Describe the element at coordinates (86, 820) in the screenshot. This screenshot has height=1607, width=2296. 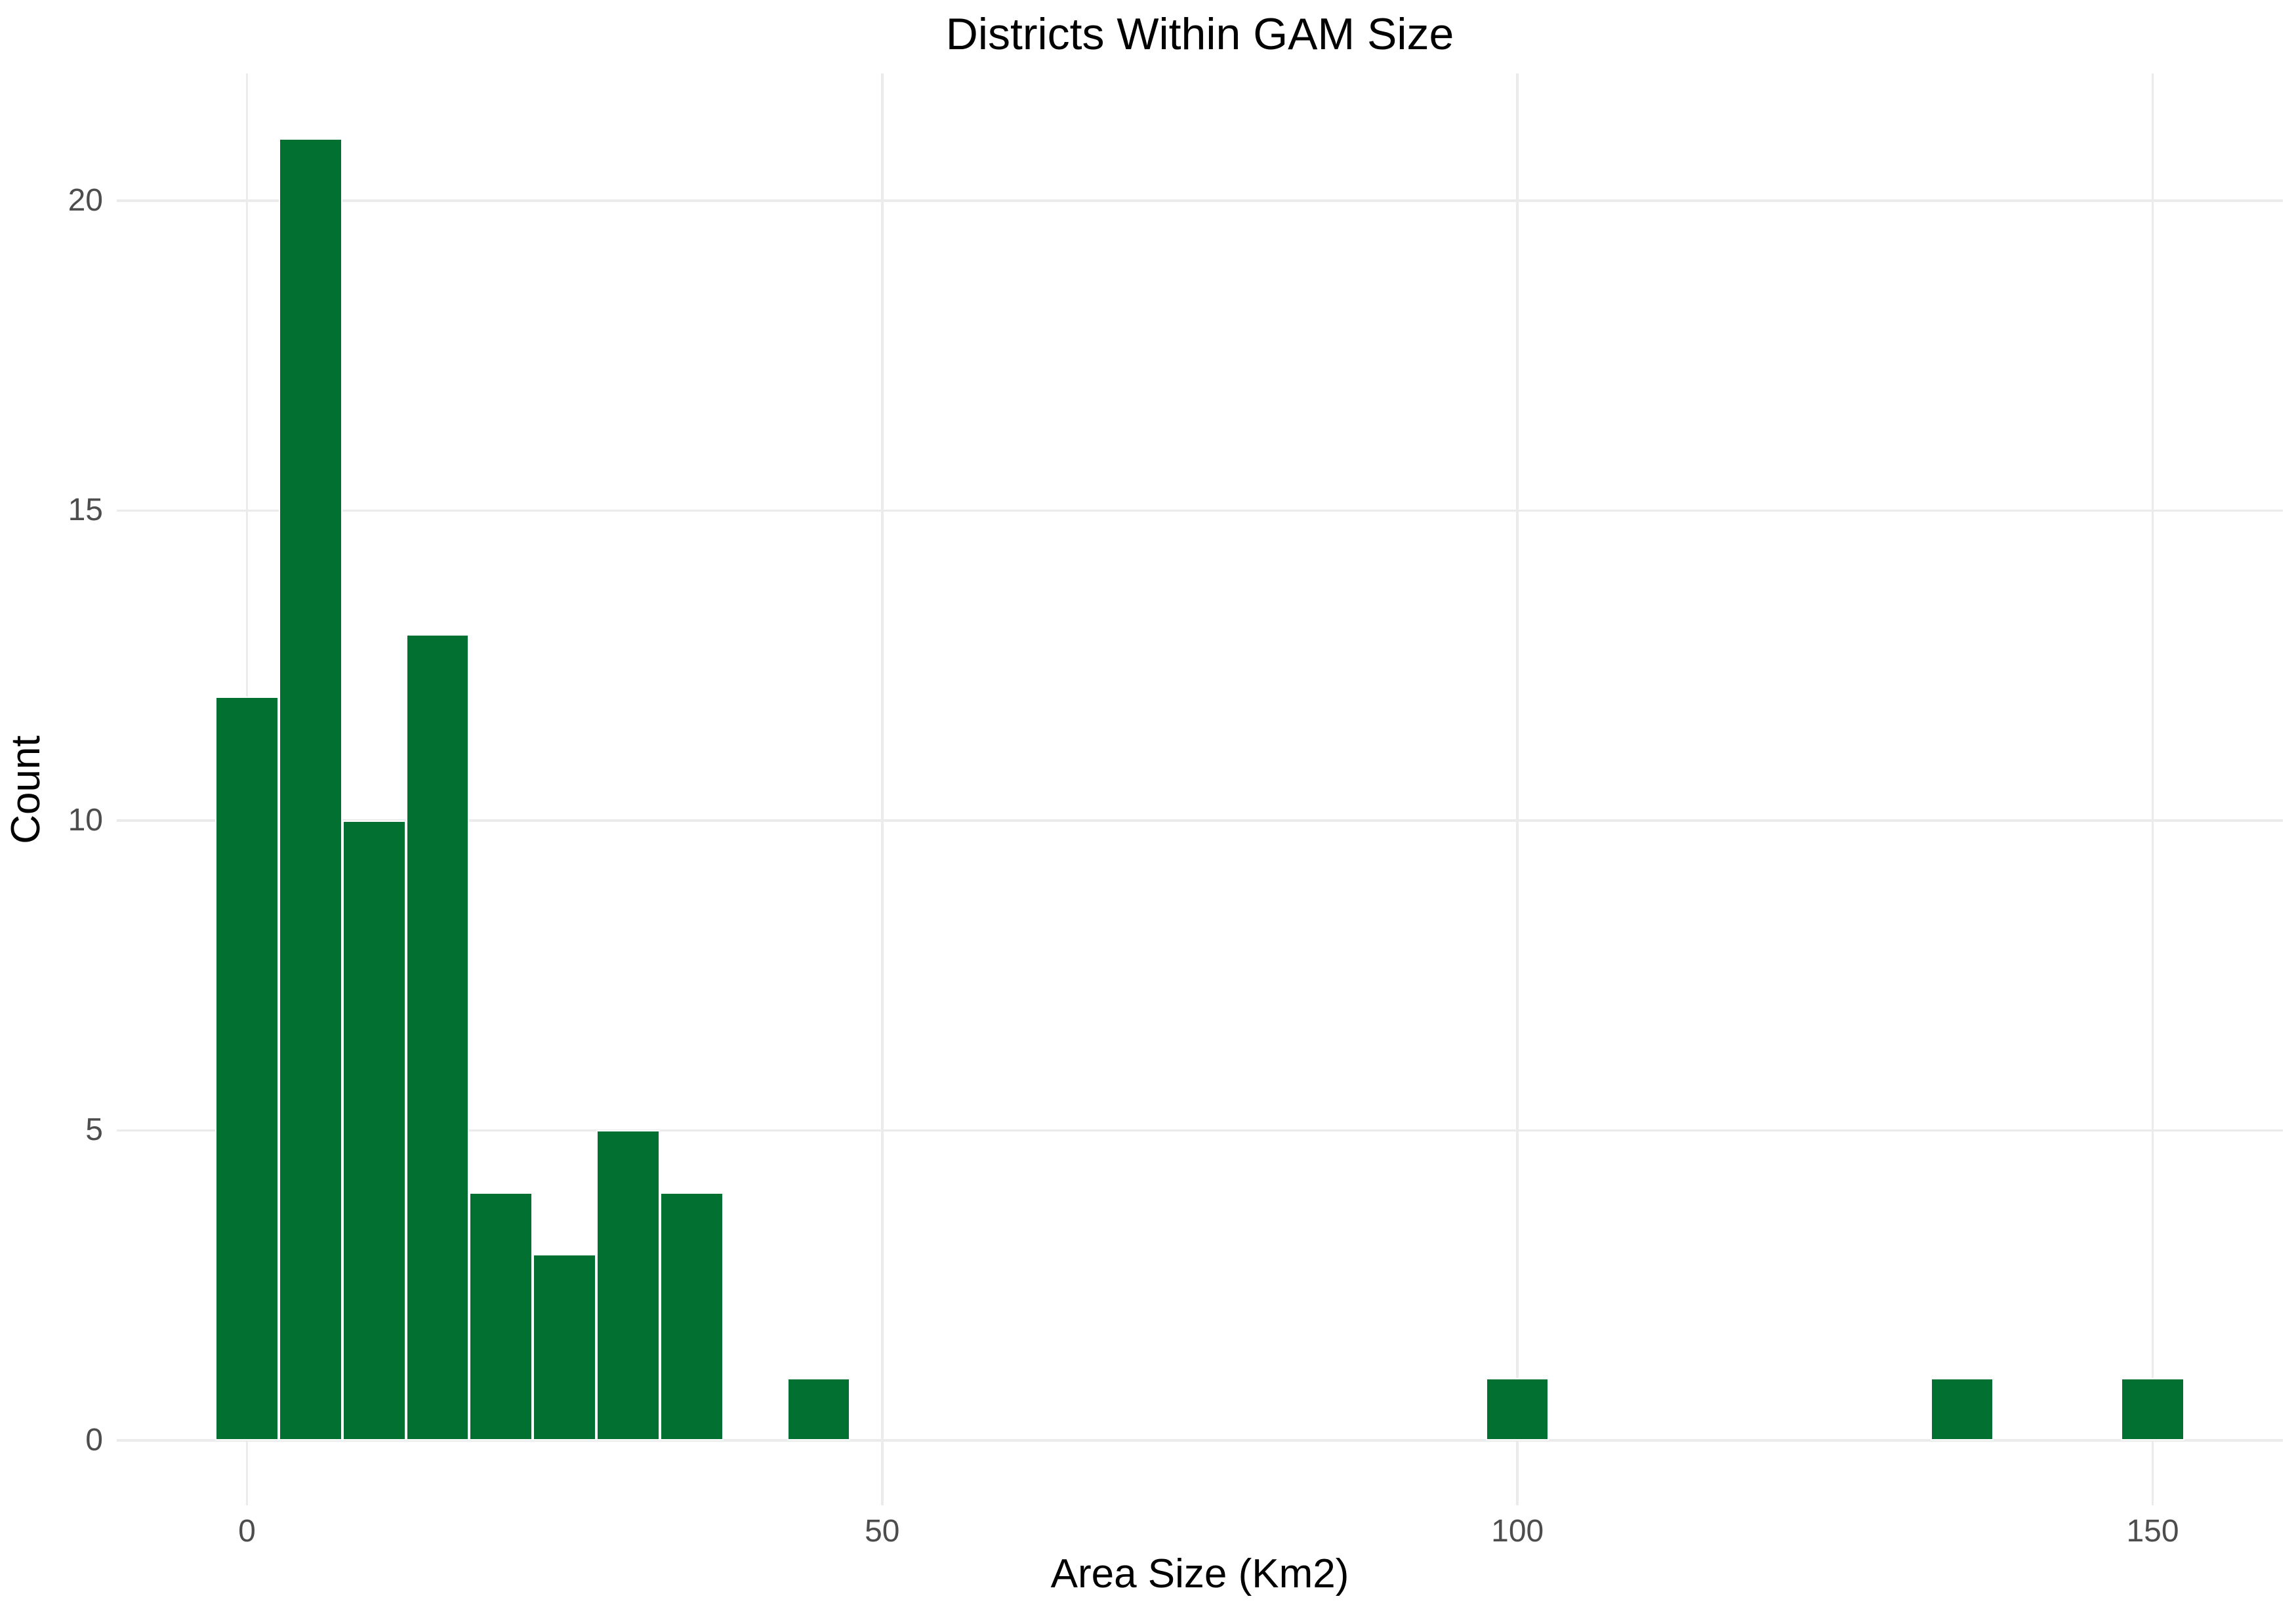
I see `y-tick-label-10: 10` at that location.